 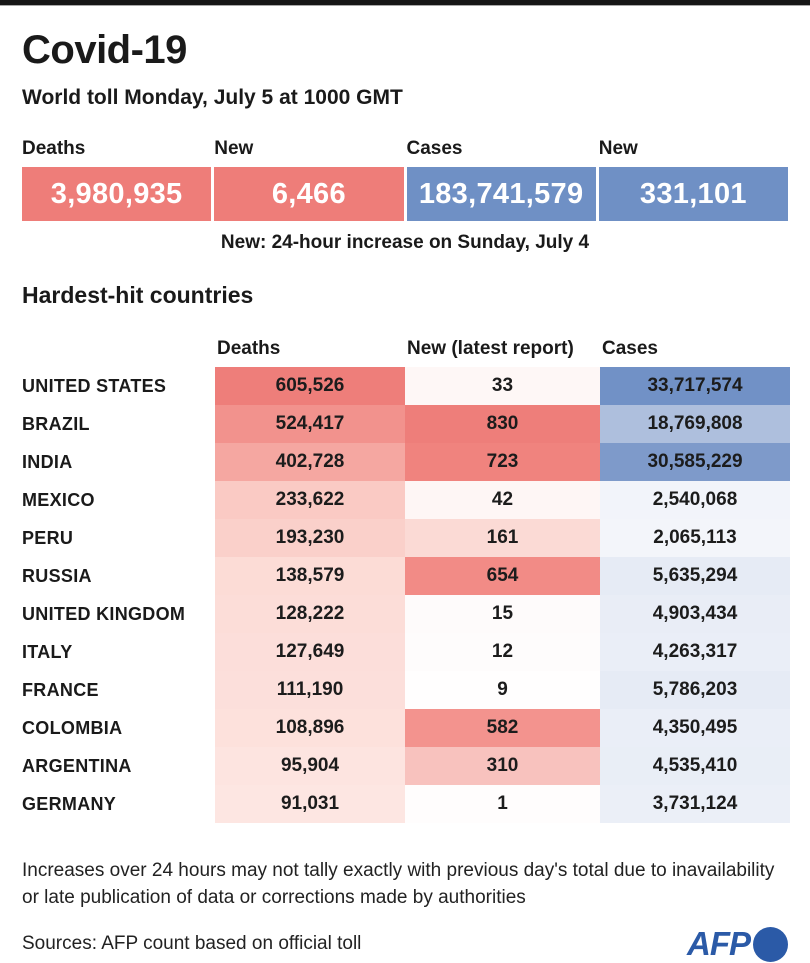 I want to click on country-label: UNITED KINGDOM, so click(x=104, y=613).